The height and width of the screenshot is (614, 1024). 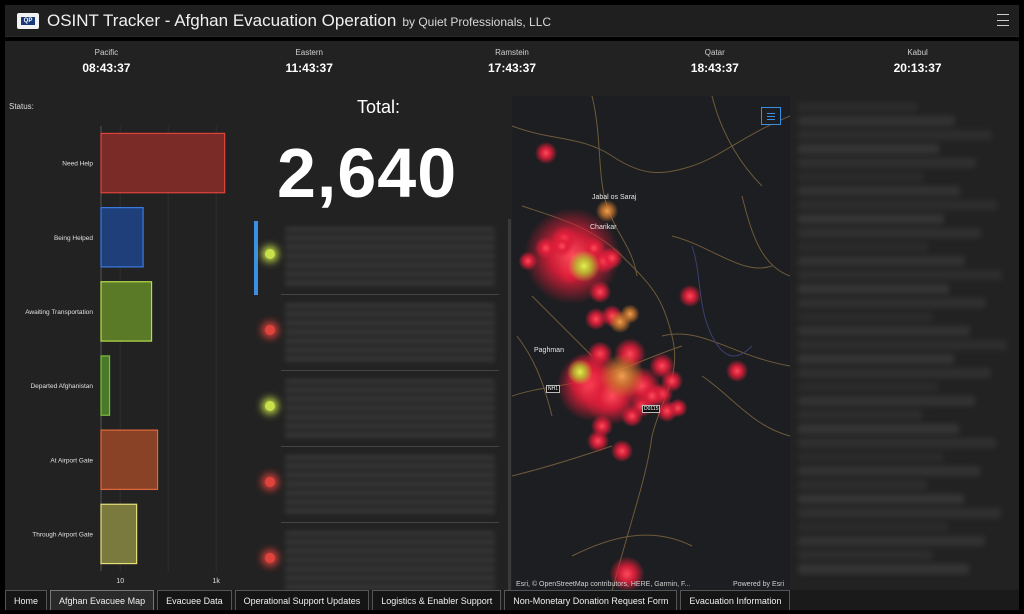 I want to click on hamburger-menu-icon, so click(x=1003, y=20).